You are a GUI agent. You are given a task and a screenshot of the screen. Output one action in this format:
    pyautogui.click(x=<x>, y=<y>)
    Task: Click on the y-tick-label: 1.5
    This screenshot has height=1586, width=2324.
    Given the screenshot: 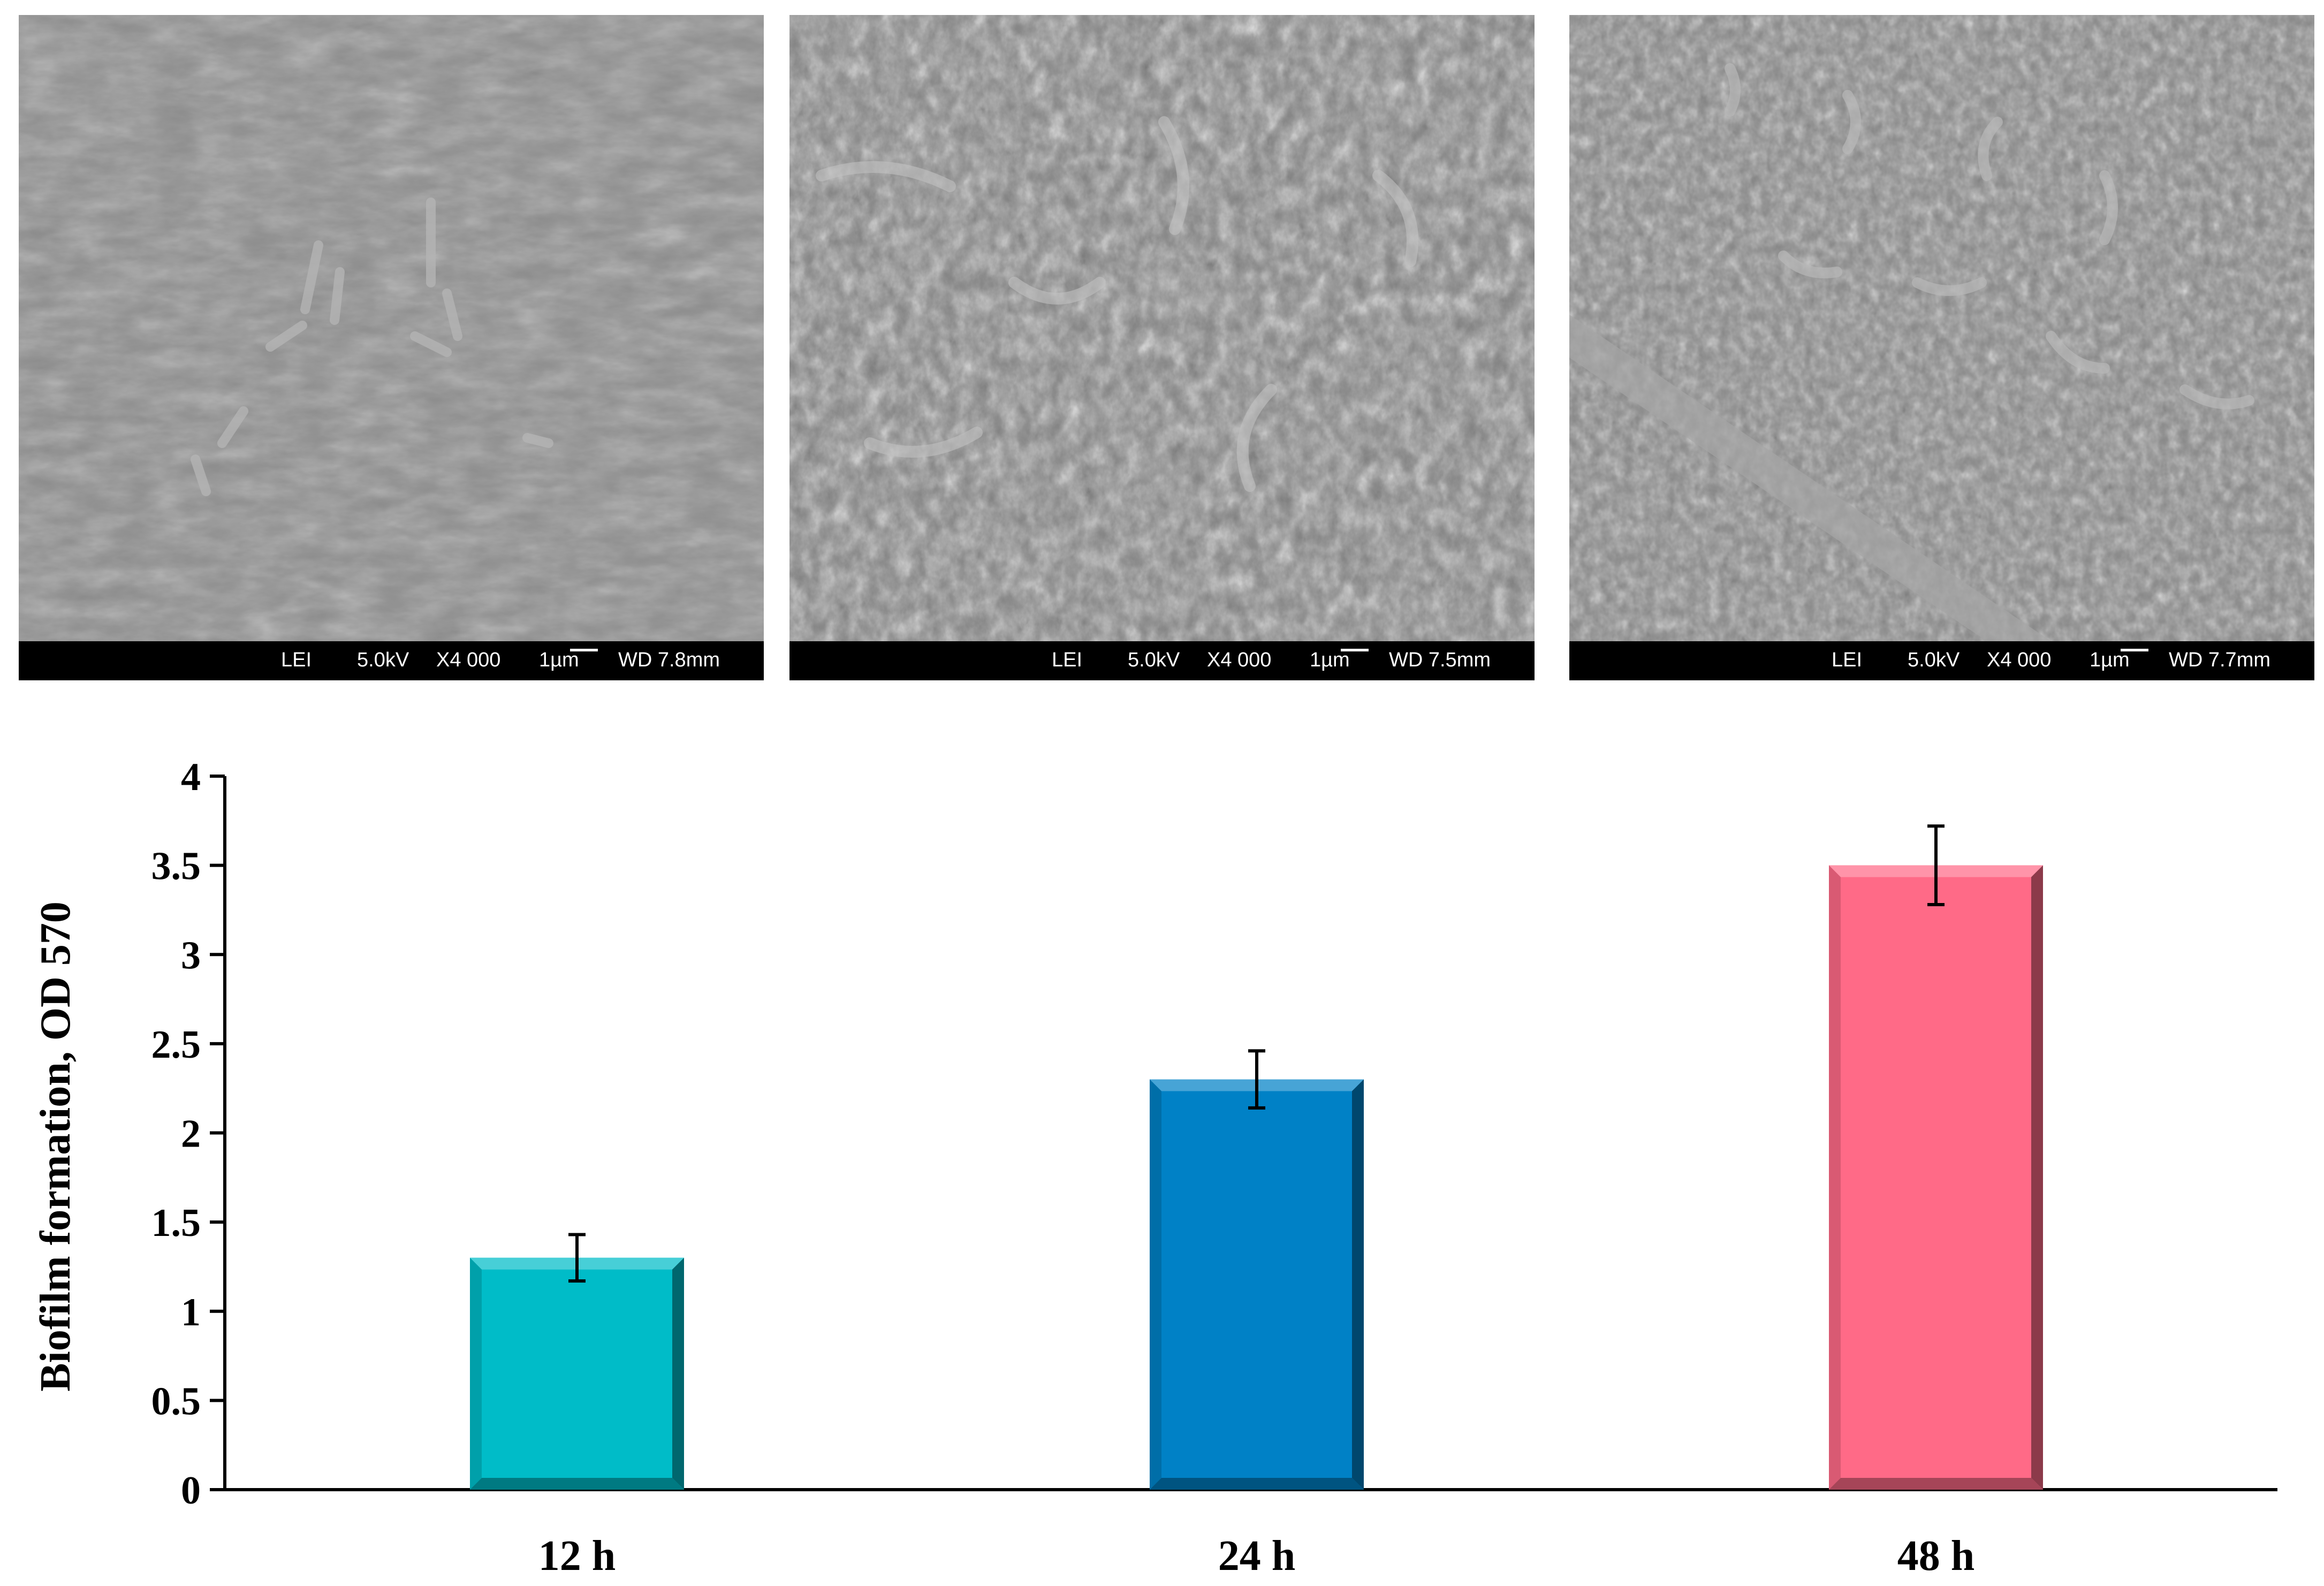 What is the action you would take?
    pyautogui.click(x=176, y=1223)
    